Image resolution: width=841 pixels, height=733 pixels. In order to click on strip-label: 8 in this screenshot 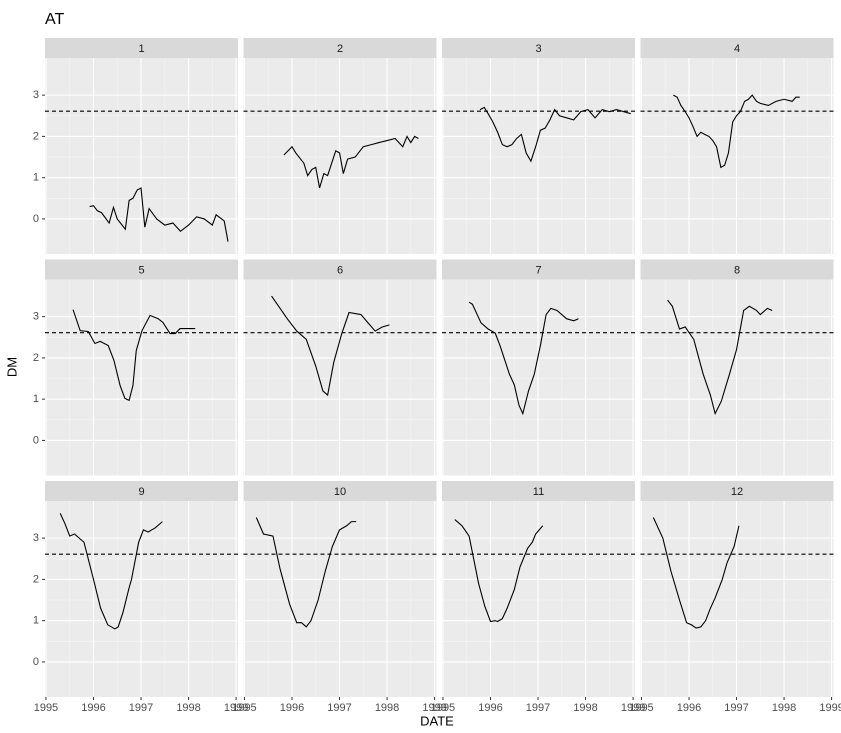, I will do `click(737, 270)`.